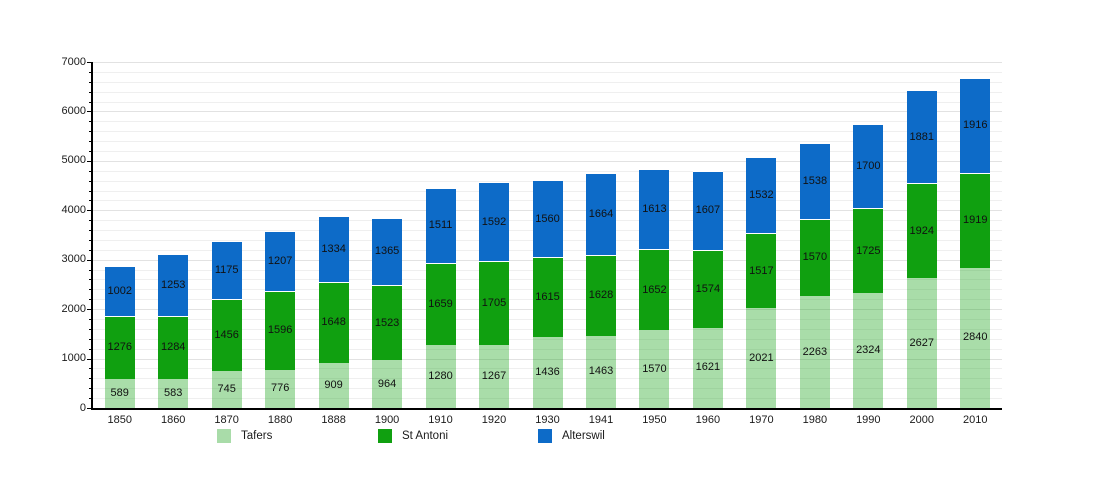 This screenshot has width=1100, height=500. Describe the element at coordinates (333, 420) in the screenshot. I see `x-tick-label: 1888` at that location.